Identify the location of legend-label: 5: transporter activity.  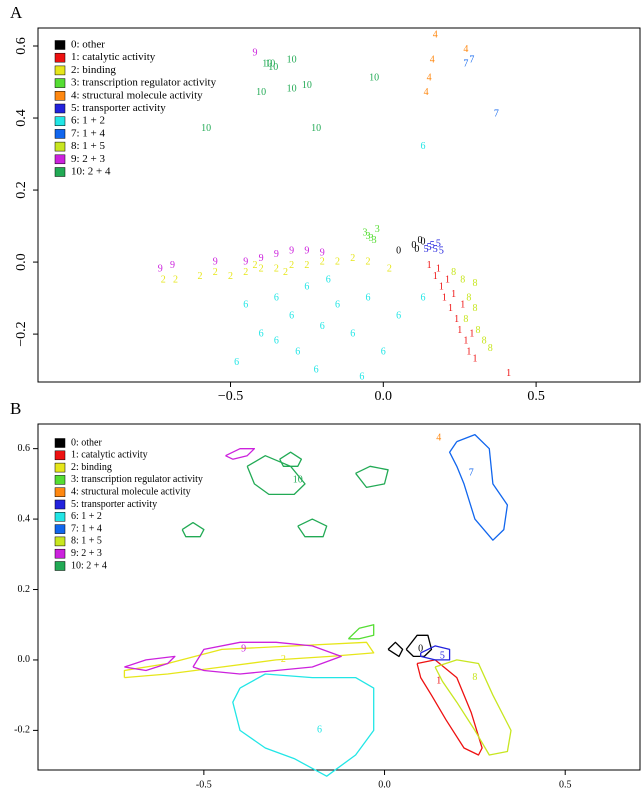
(114, 504).